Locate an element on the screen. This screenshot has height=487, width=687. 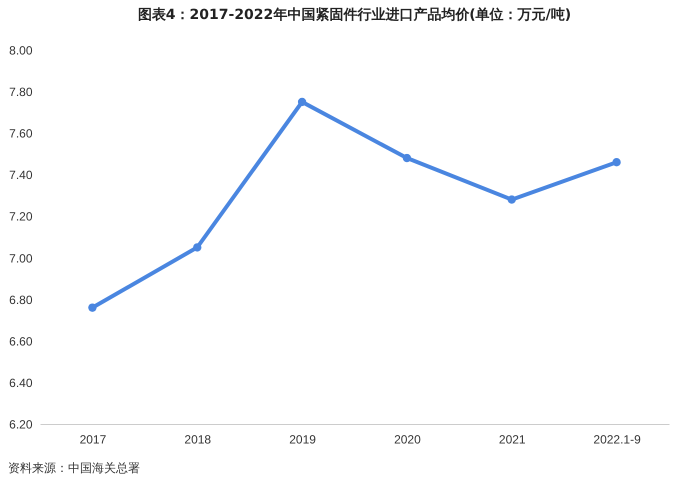
x-tick-label: 2022.1-9 is located at coordinates (617, 439).